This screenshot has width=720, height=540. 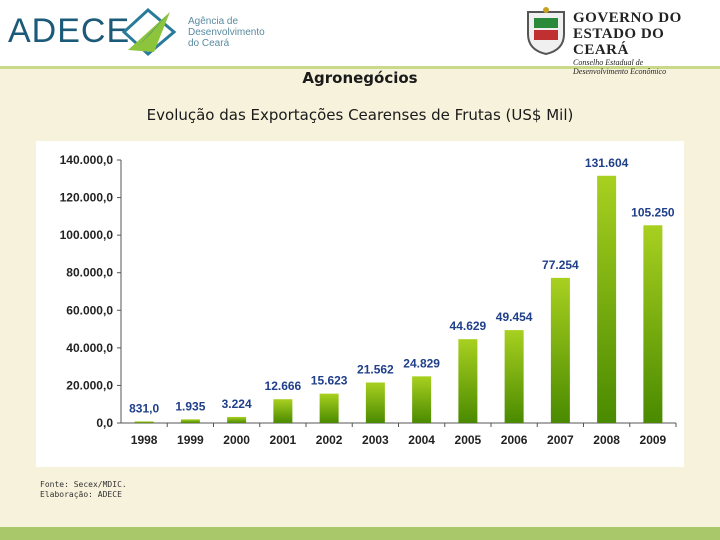 What do you see at coordinates (468, 440) in the screenshot?
I see `x-tick-label: 2005` at bounding box center [468, 440].